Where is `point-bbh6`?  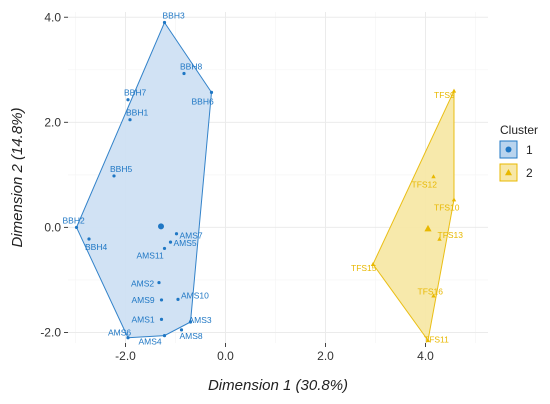 point-bbh6 is located at coordinates (211, 92).